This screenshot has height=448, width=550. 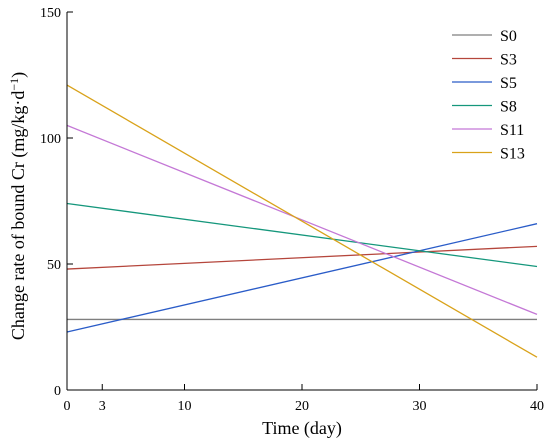 What do you see at coordinates (67, 406) in the screenshot?
I see `x-tick-label: 0` at bounding box center [67, 406].